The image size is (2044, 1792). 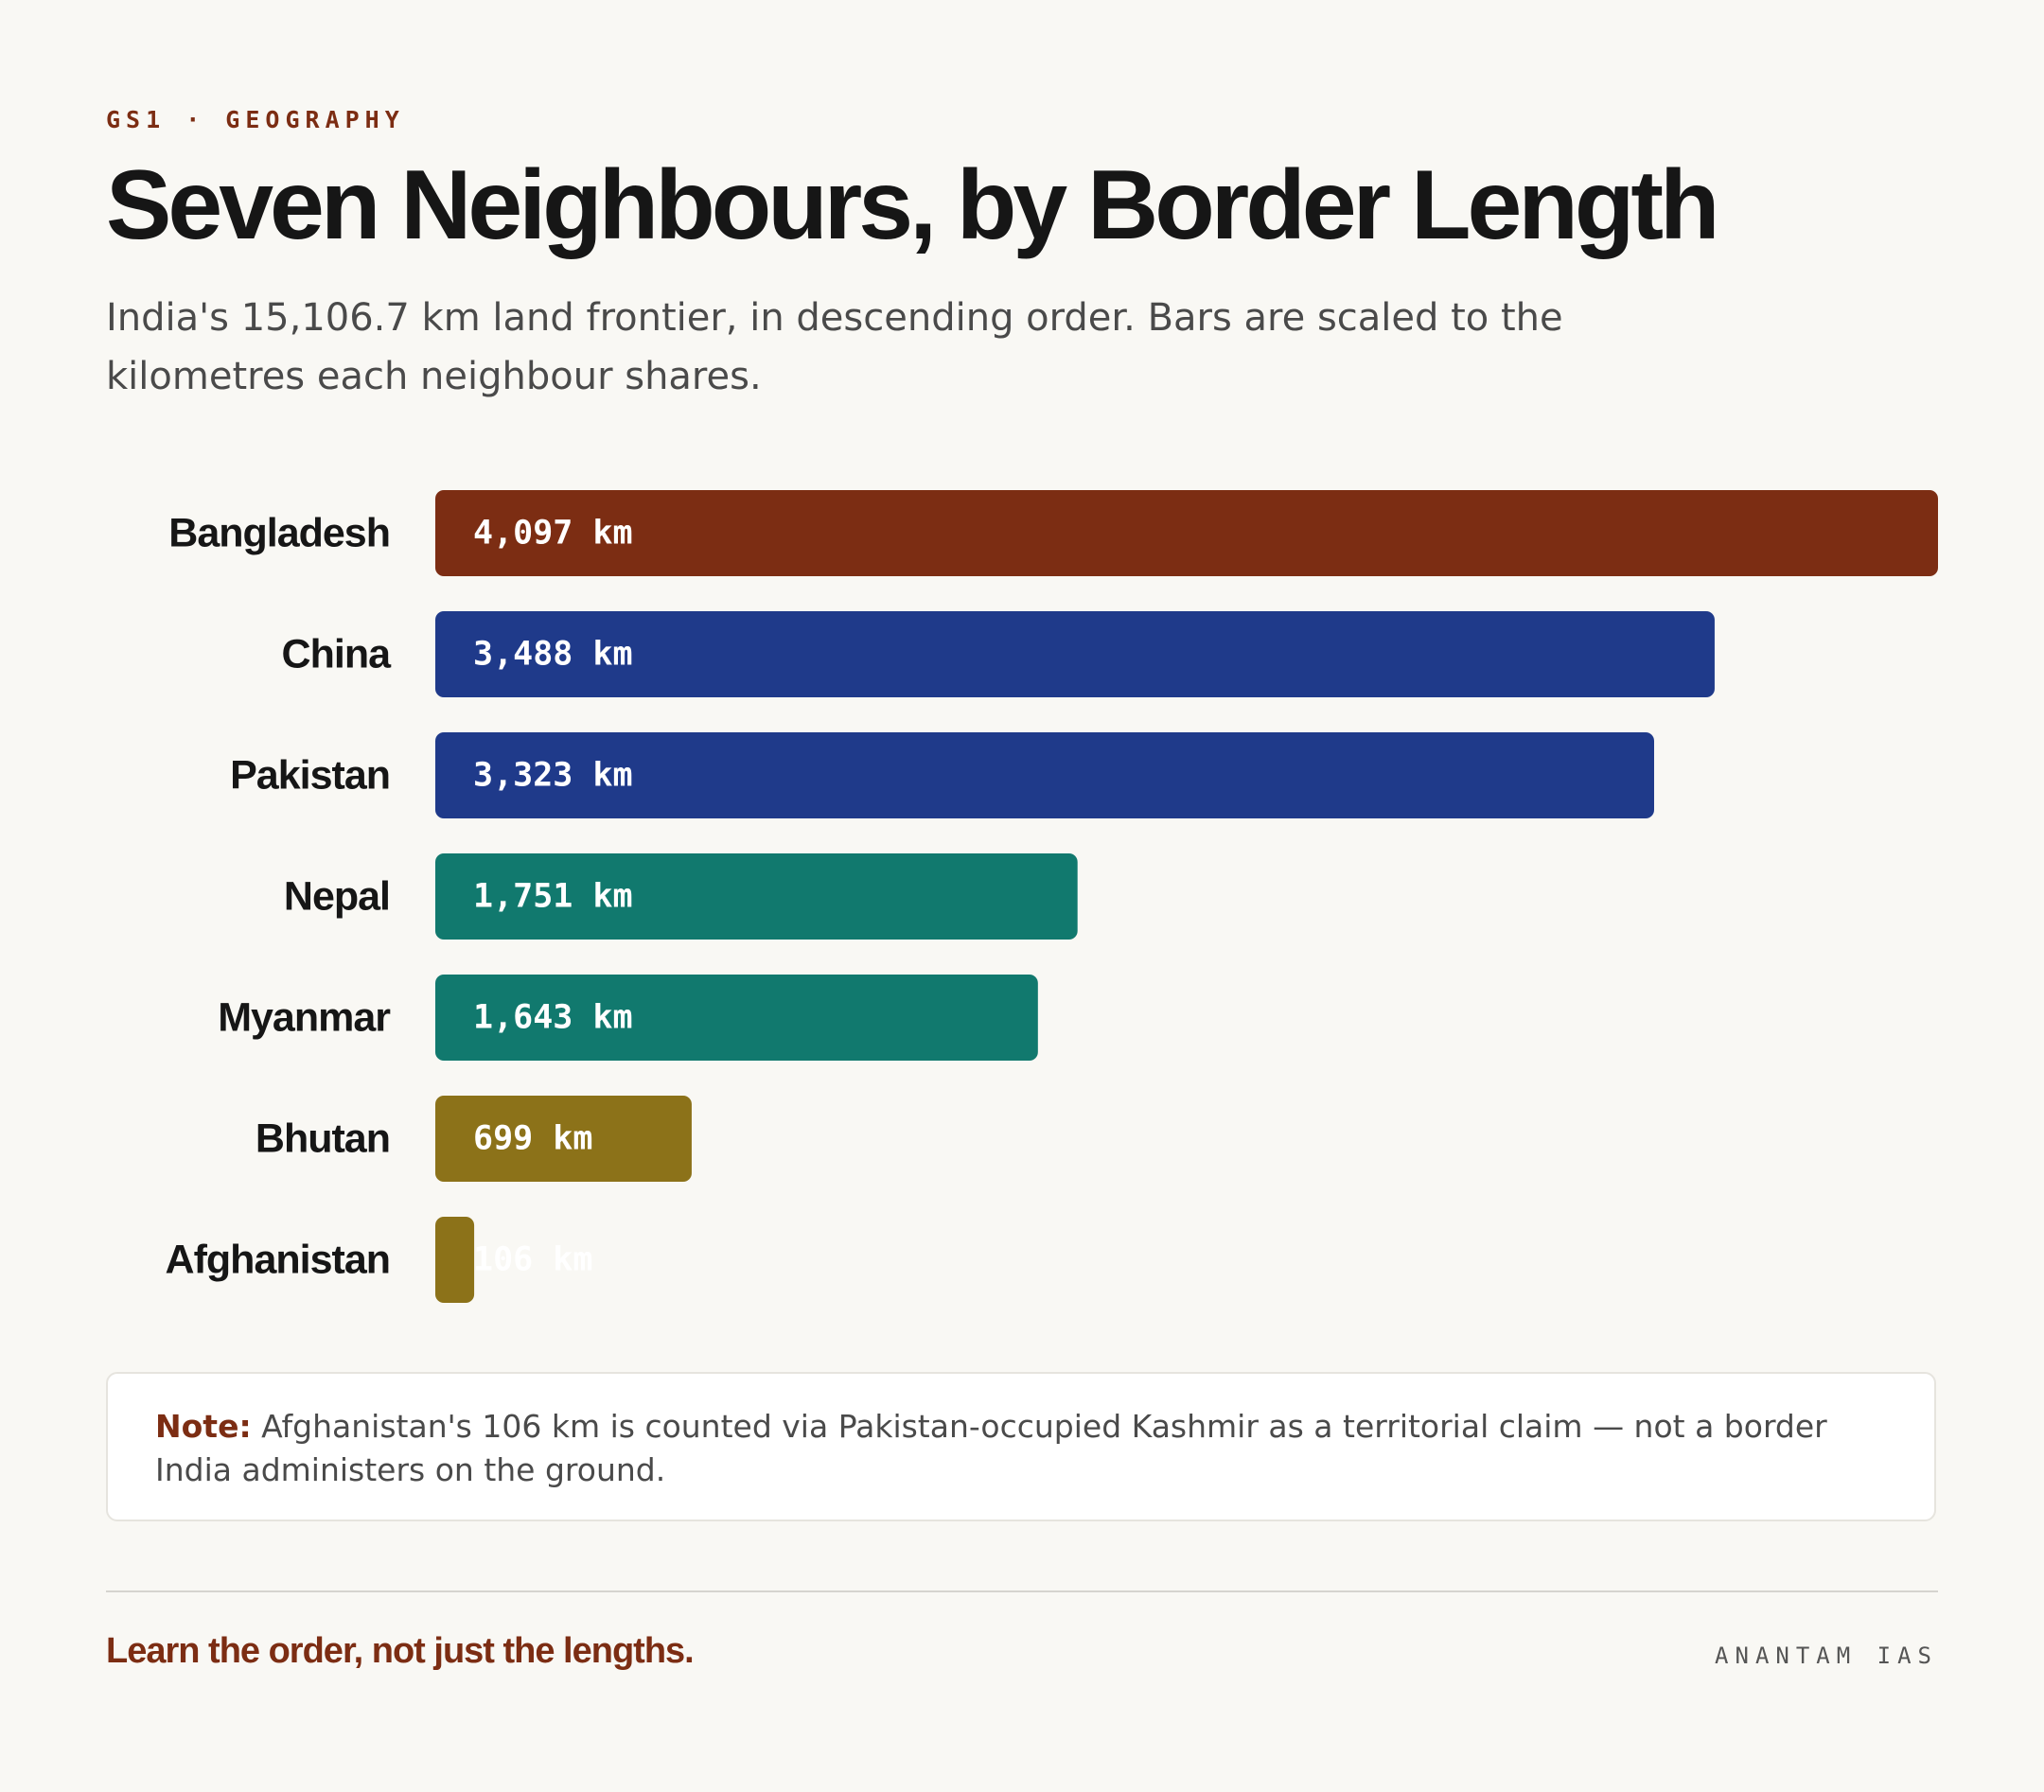 I want to click on category-label-china: China, so click(x=337, y=654).